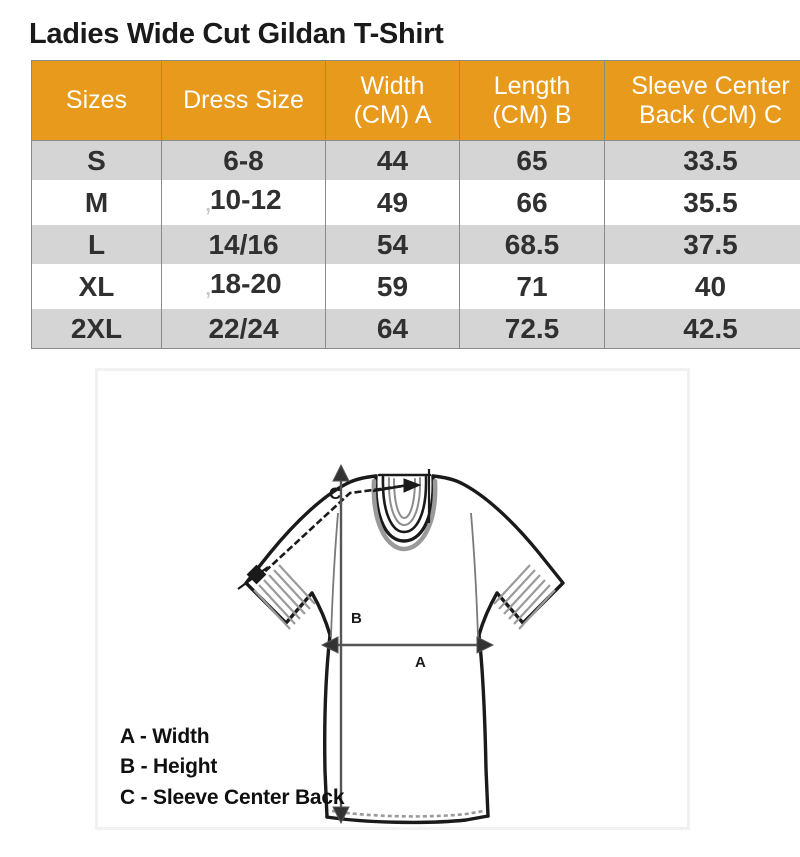 This screenshot has width=800, height=857. I want to click on header-line: Length, so click(532, 85).